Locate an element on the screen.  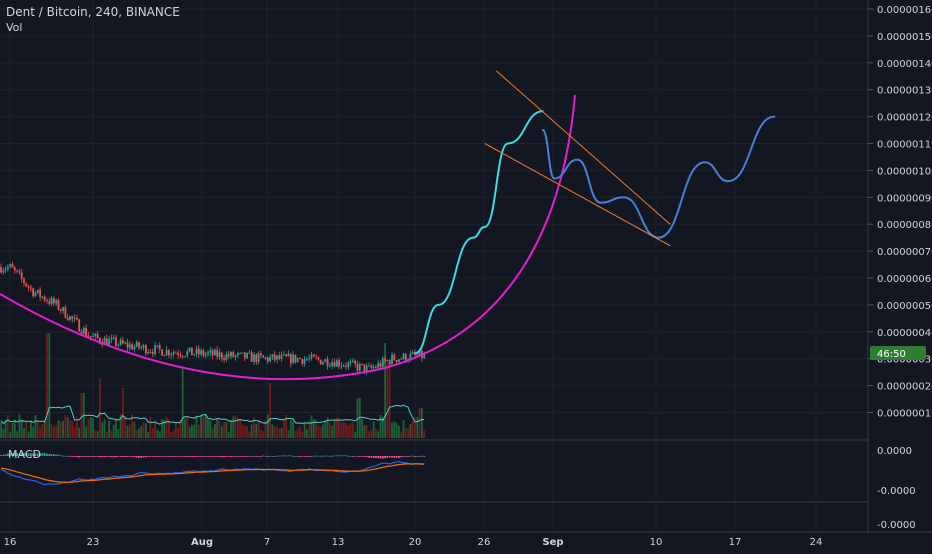
macd-tick-label: -0.0000 is located at coordinates (896, 491).